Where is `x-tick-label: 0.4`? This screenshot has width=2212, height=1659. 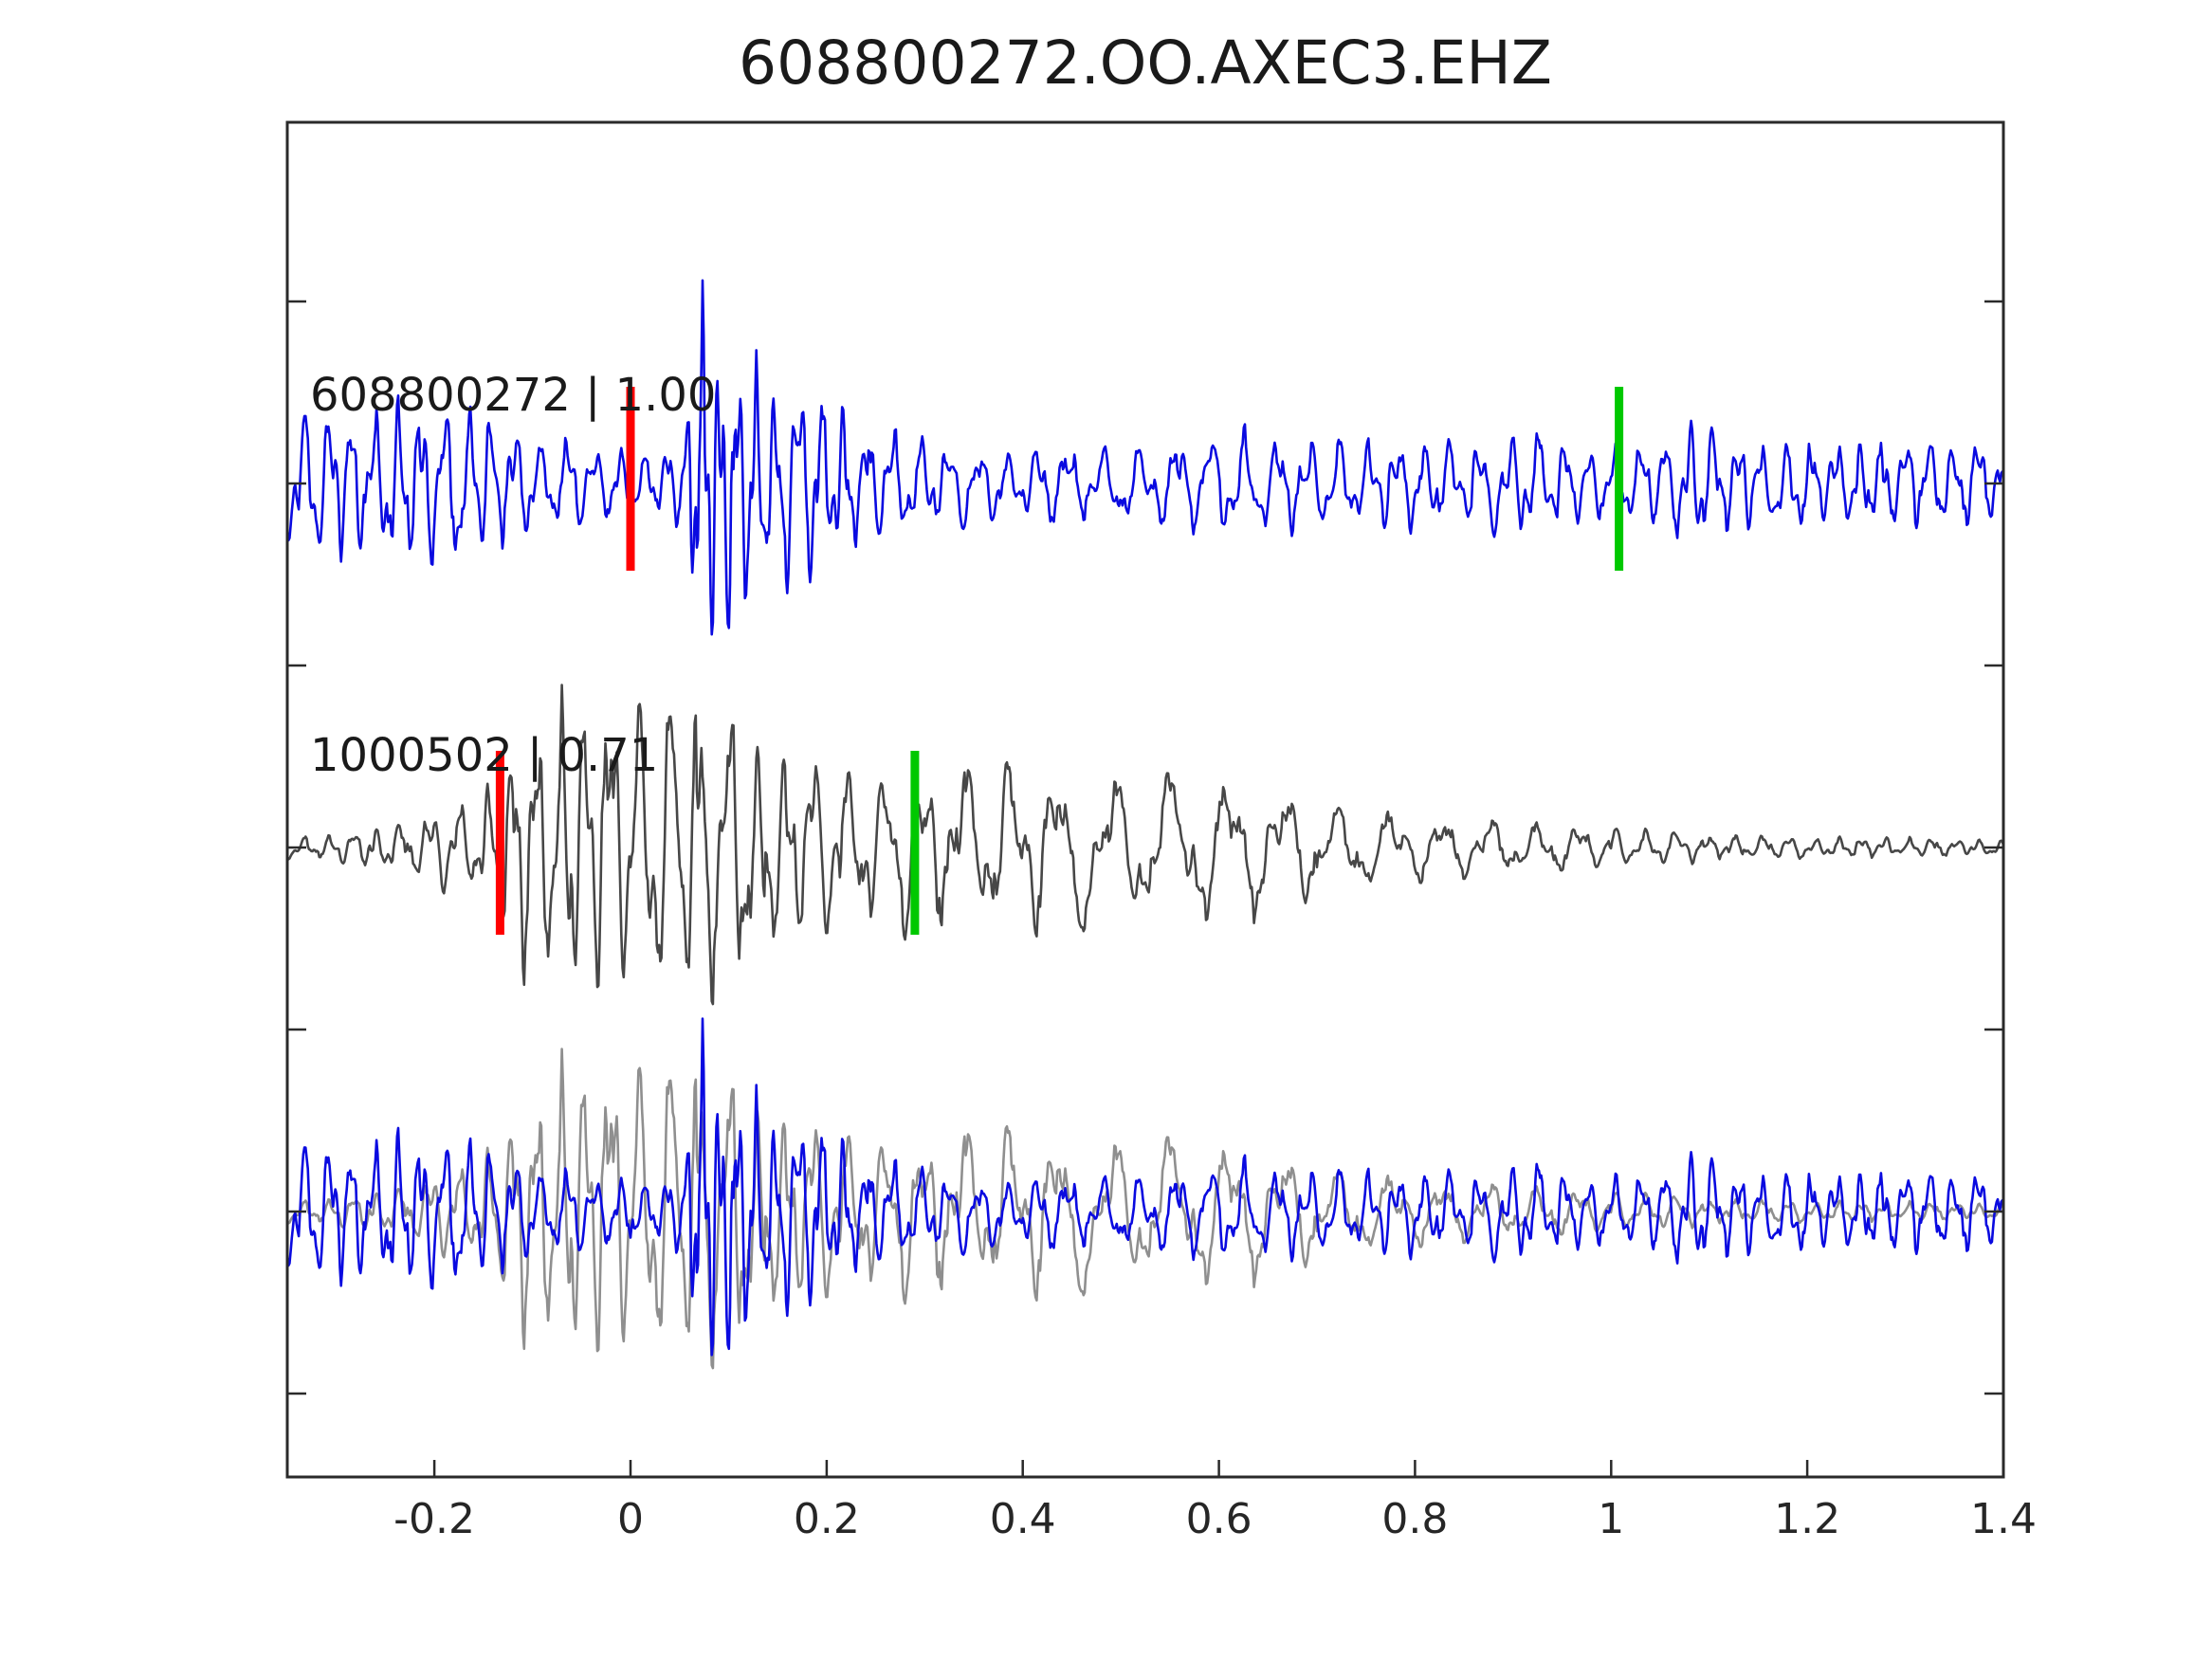 x-tick-label: 0.4 is located at coordinates (1023, 1519).